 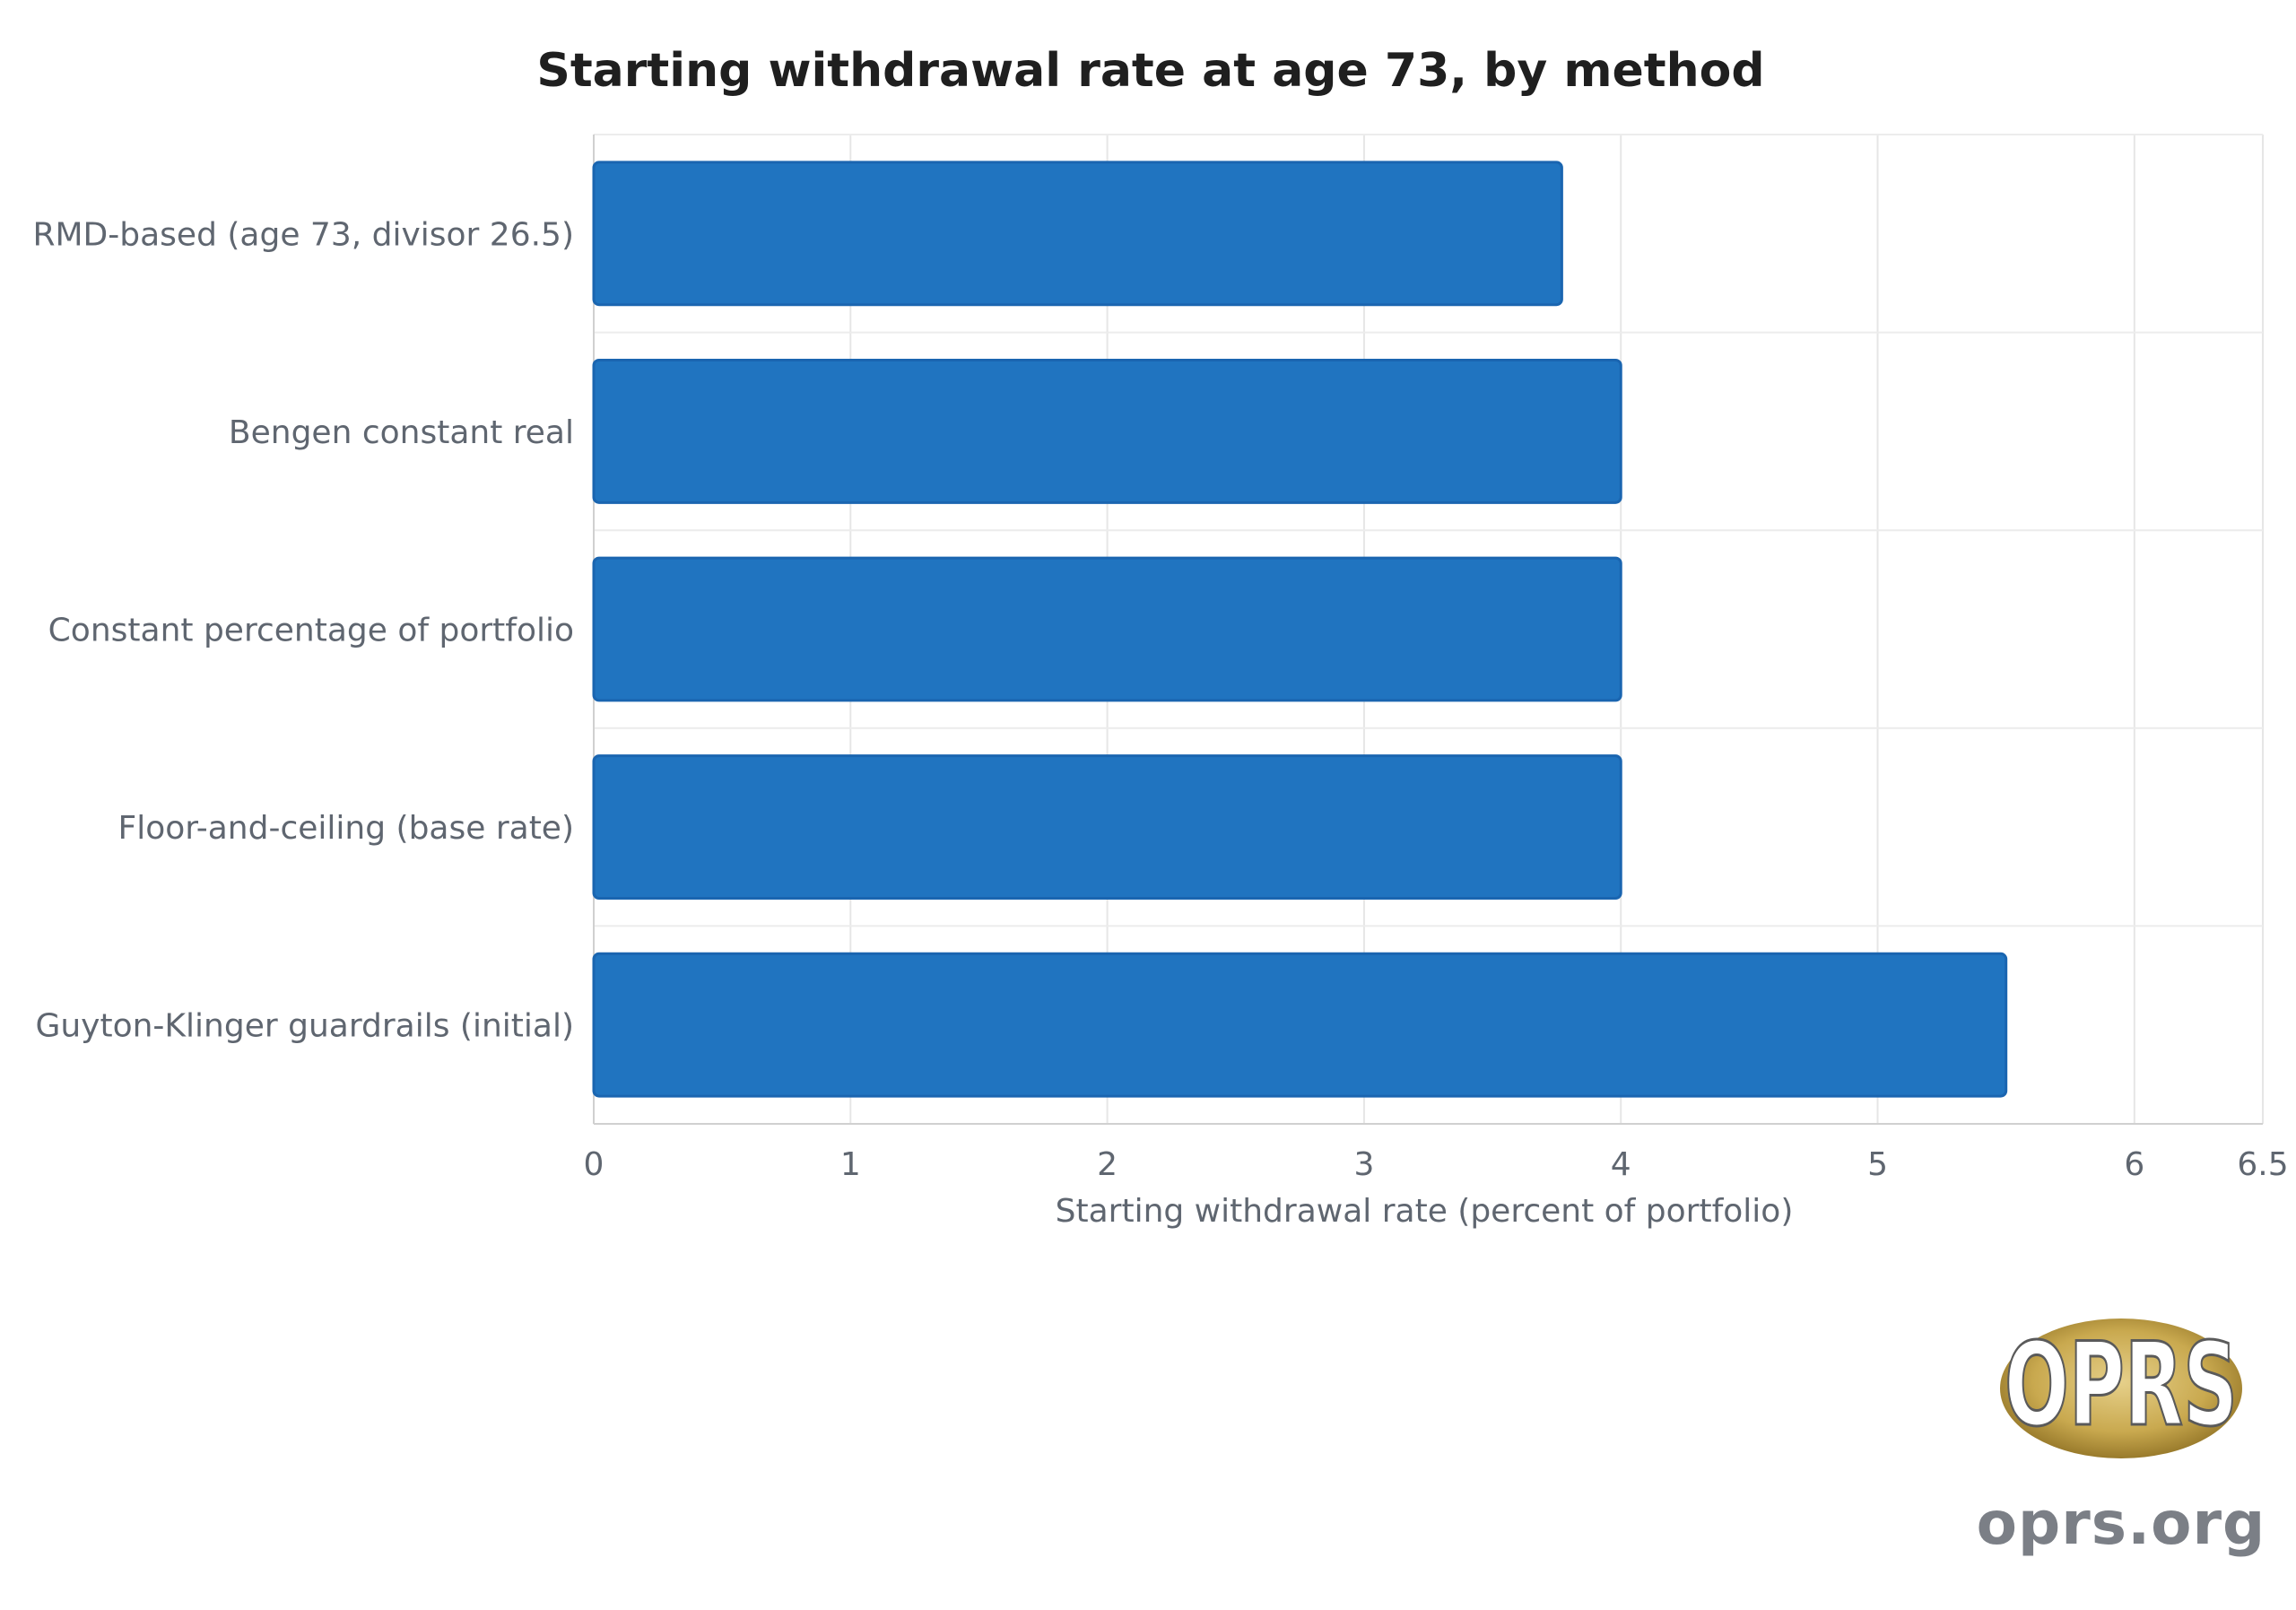 What do you see at coordinates (311, 631) in the screenshot?
I see `category-label: Constant percentage of portfolio` at bounding box center [311, 631].